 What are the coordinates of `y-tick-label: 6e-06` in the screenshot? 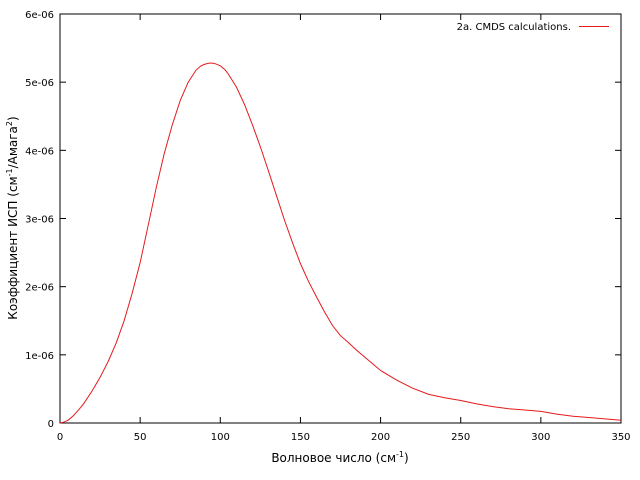 It's located at (39, 15).